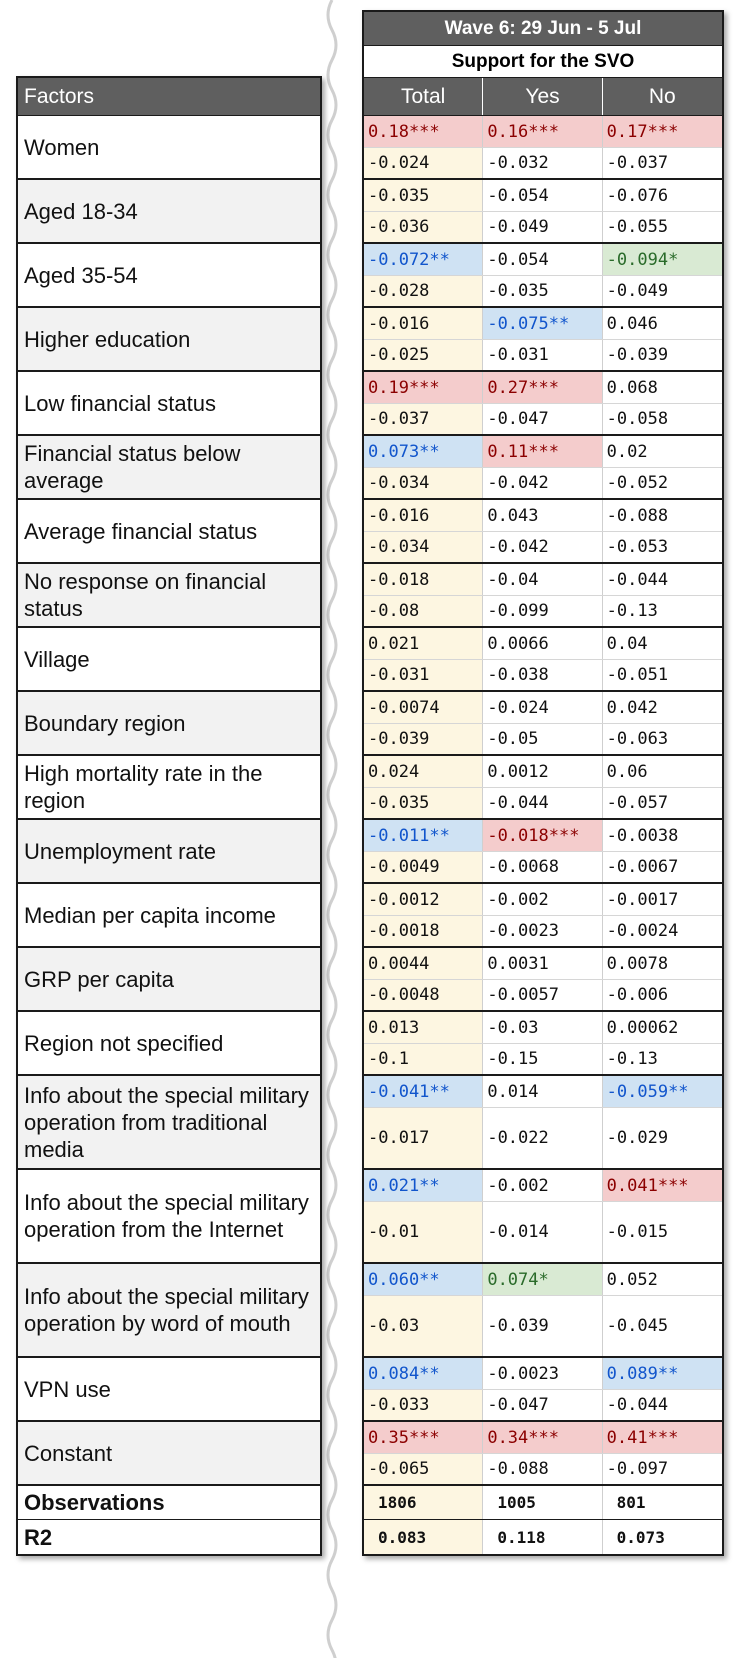 The image size is (734, 1658). I want to click on coefficient-row: 0.35*** 0.34*** 0.41***, so click(543, 1438).